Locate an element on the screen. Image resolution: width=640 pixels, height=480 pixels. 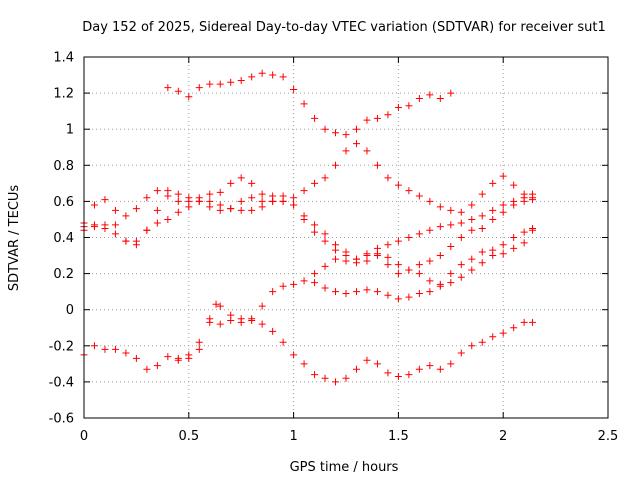
y-tick-label: 0.6 is located at coordinates (63, 202).